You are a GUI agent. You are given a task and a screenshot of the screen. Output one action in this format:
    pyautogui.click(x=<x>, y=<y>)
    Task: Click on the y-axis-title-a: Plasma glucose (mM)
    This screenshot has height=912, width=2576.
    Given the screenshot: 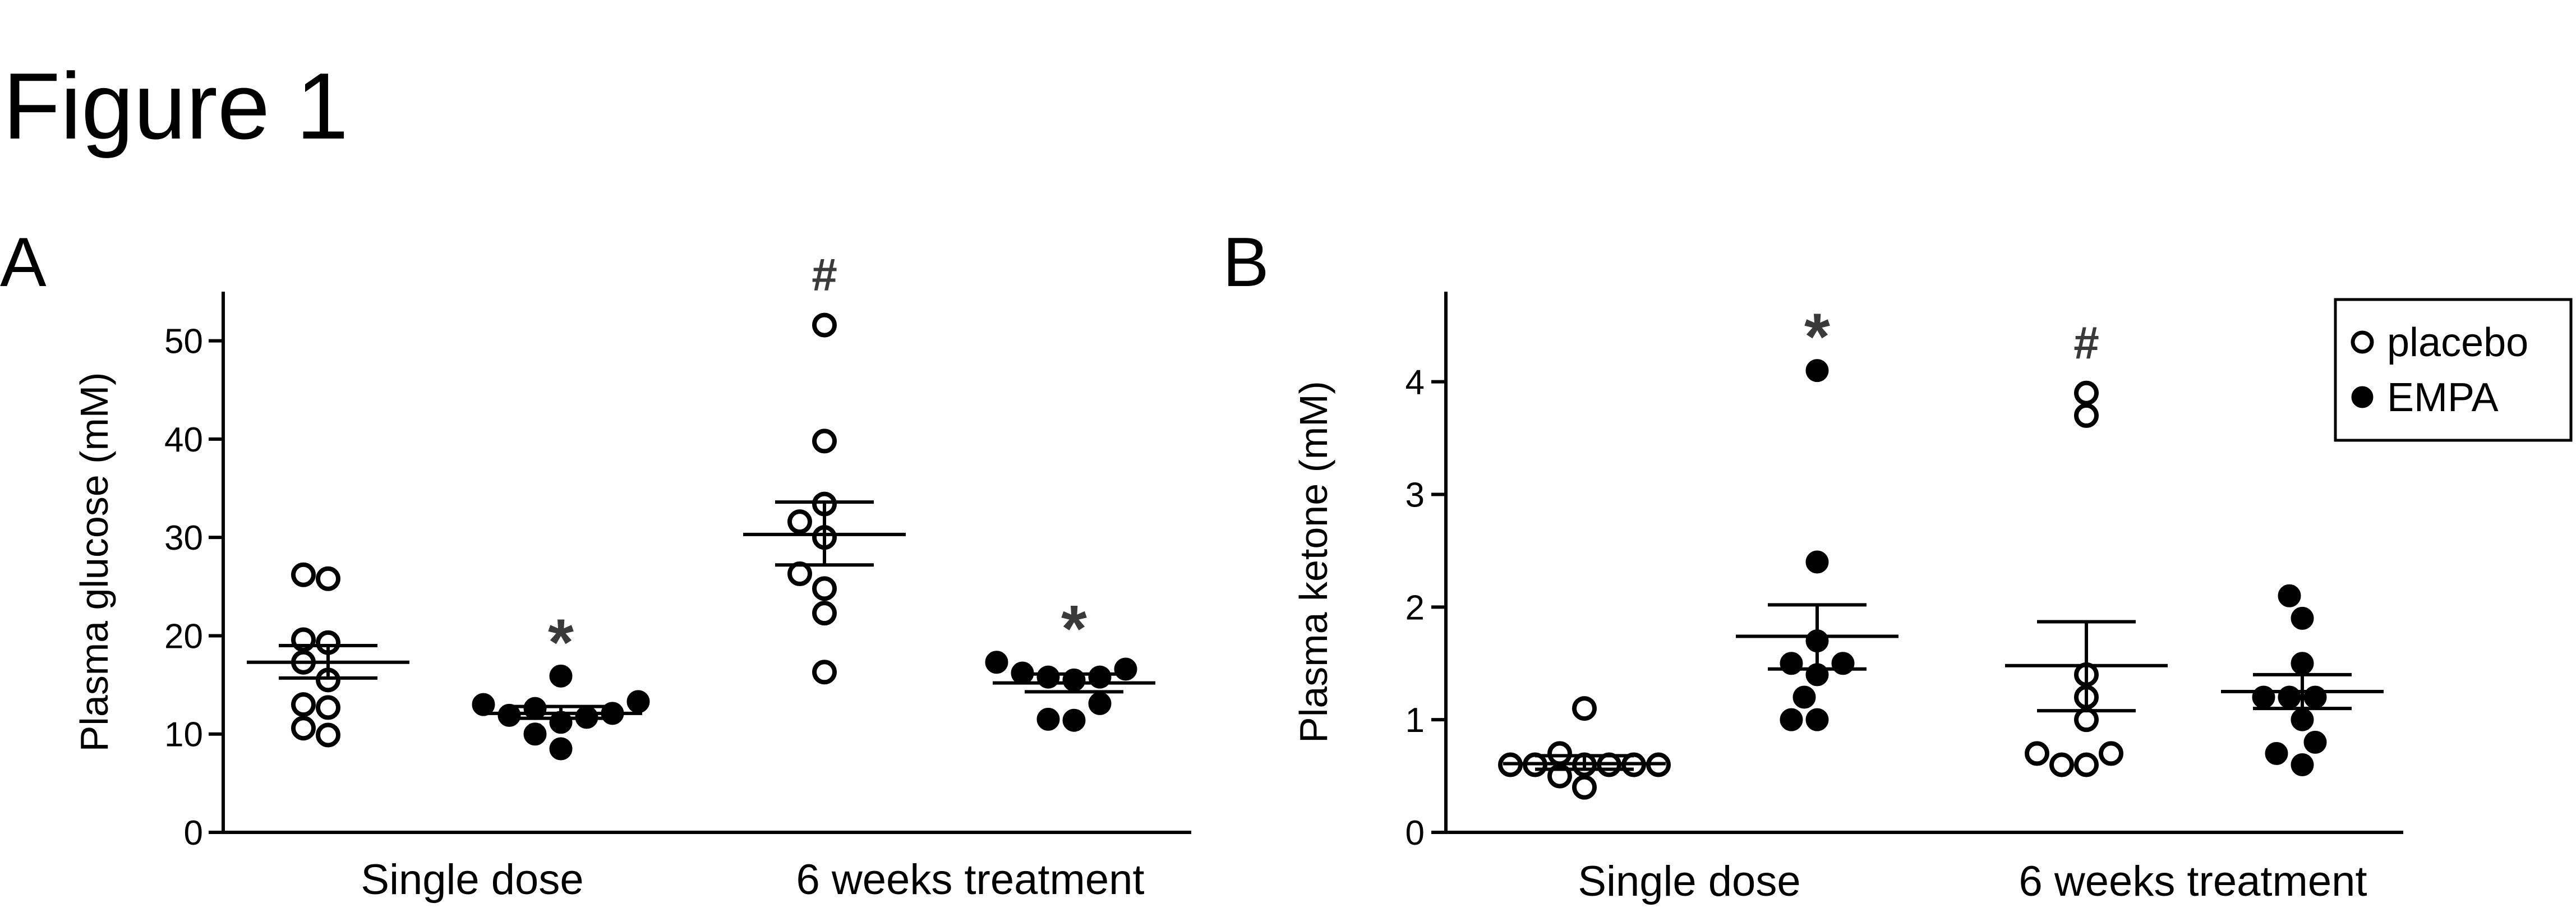 What is the action you would take?
    pyautogui.click(x=94, y=562)
    